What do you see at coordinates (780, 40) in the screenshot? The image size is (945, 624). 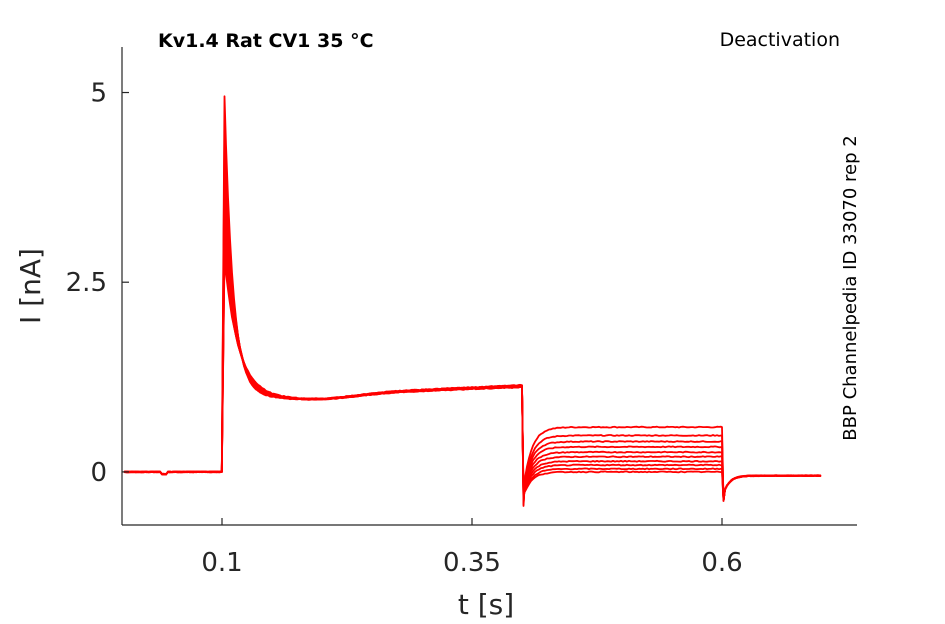 I see `protocol-label: Deactivation` at bounding box center [780, 40].